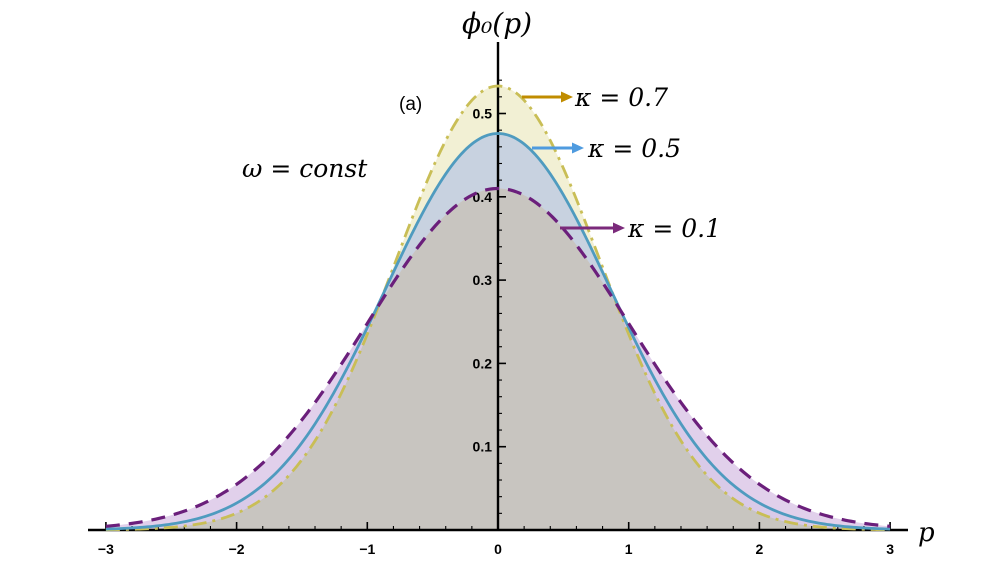 The height and width of the screenshot is (561, 997). Describe the element at coordinates (483, 197) in the screenshot. I see `y-tick-label: 0.4` at that location.